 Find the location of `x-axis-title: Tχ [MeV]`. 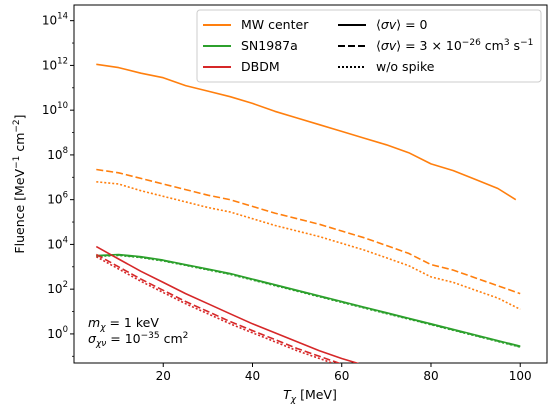

x-axis-title: Tχ [MeV] is located at coordinates (310, 396).